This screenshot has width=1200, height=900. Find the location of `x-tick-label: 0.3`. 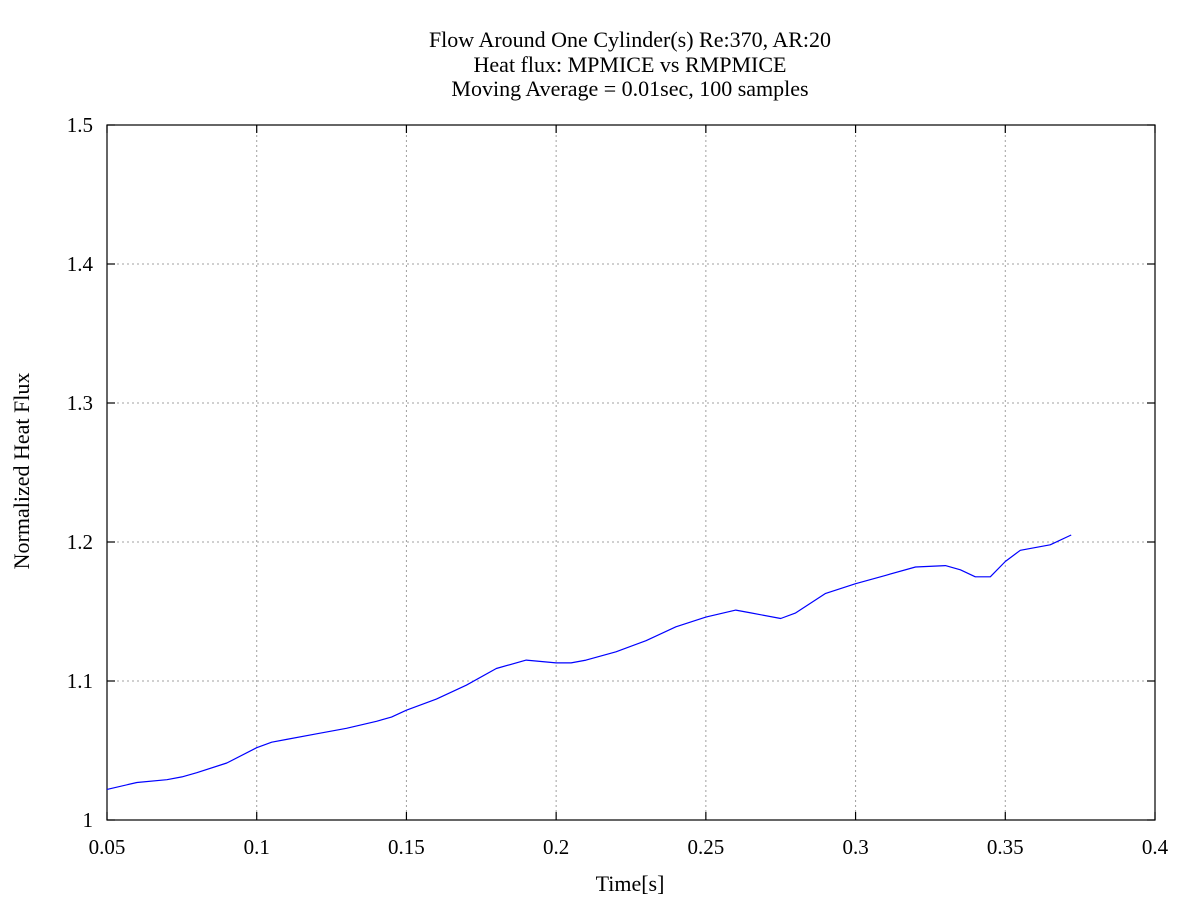

x-tick-label: 0.3 is located at coordinates (855, 847).